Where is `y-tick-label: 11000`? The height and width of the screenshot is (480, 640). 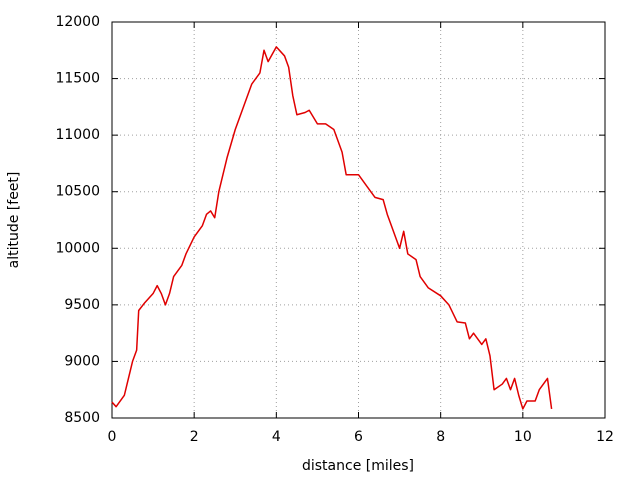 y-tick-label: 11000 is located at coordinates (77, 135).